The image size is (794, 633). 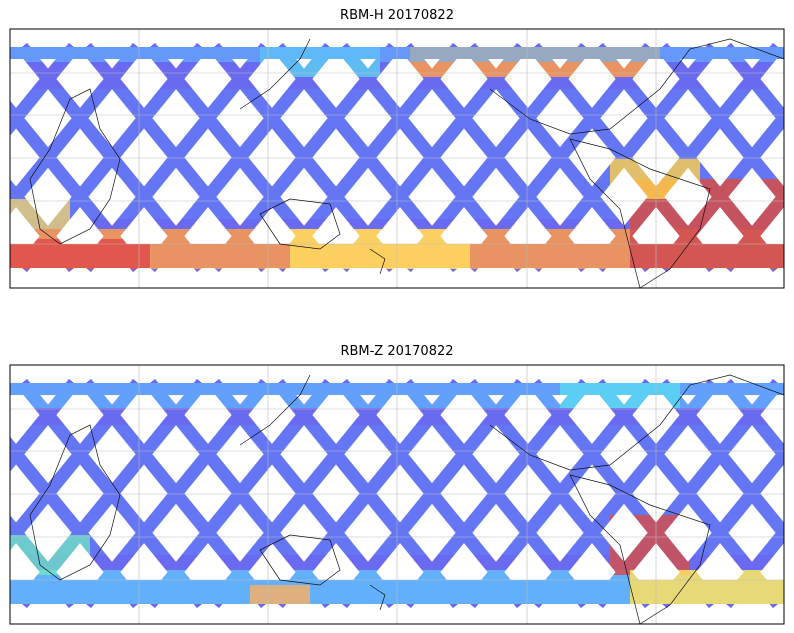 What do you see at coordinates (396, 351) in the screenshot?
I see `map-title: RBM-Z 20170822` at bounding box center [396, 351].